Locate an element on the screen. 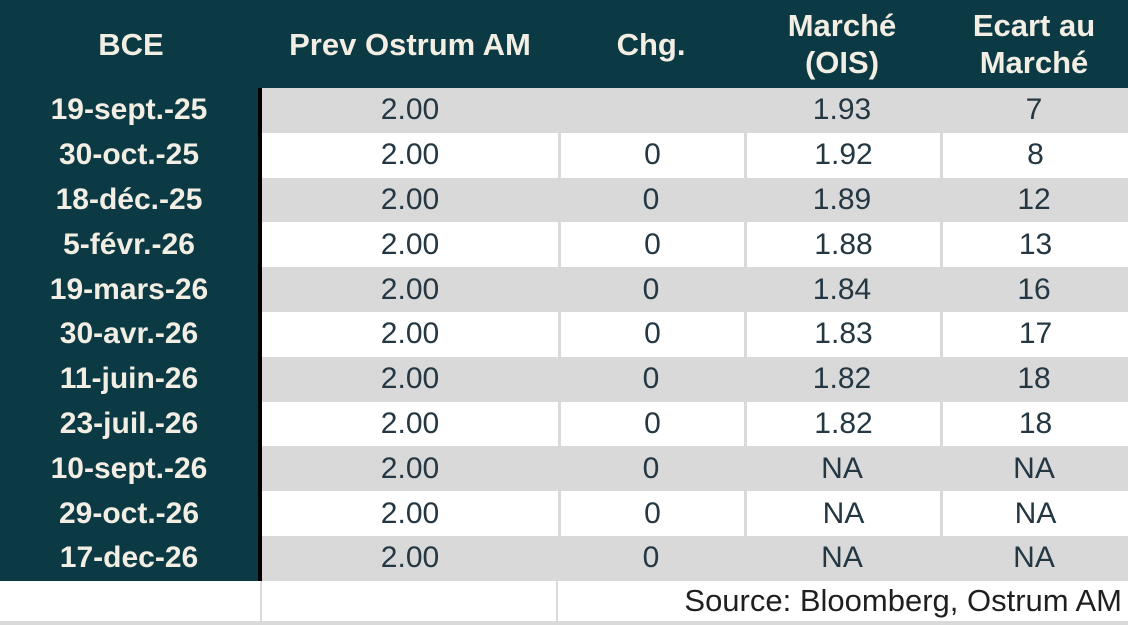 The width and height of the screenshot is (1128, 625). date-cell: 19-sept.-25 is located at coordinates (129, 110).